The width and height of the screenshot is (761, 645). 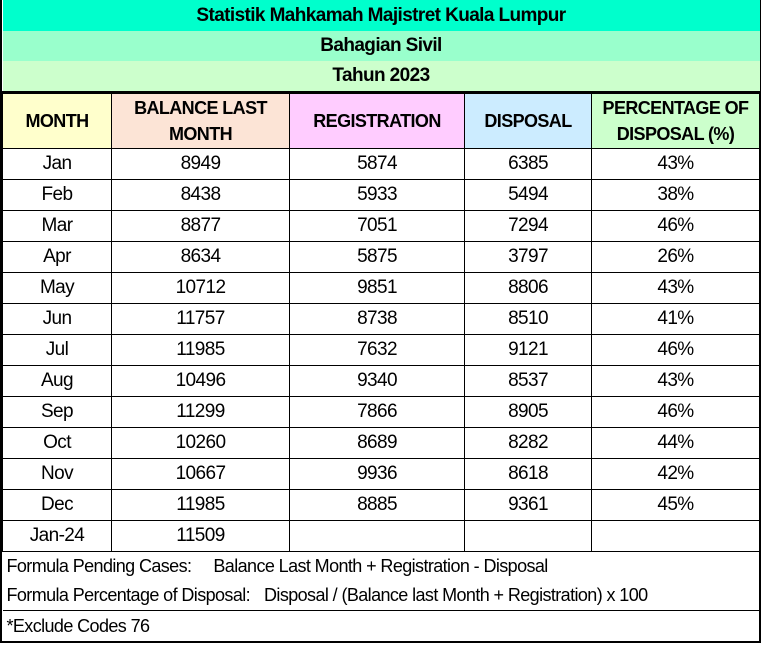 I want to click on cell-balance-last-month: 10260, so click(x=200, y=443).